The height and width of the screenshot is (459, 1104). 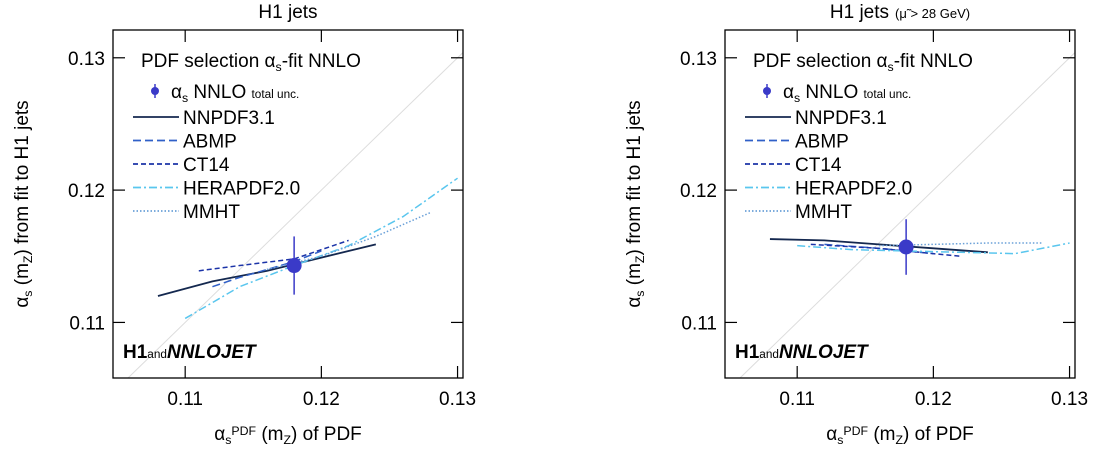 I want to click on text-part: (μ̃ > 28 GeV), so click(x=932, y=13).